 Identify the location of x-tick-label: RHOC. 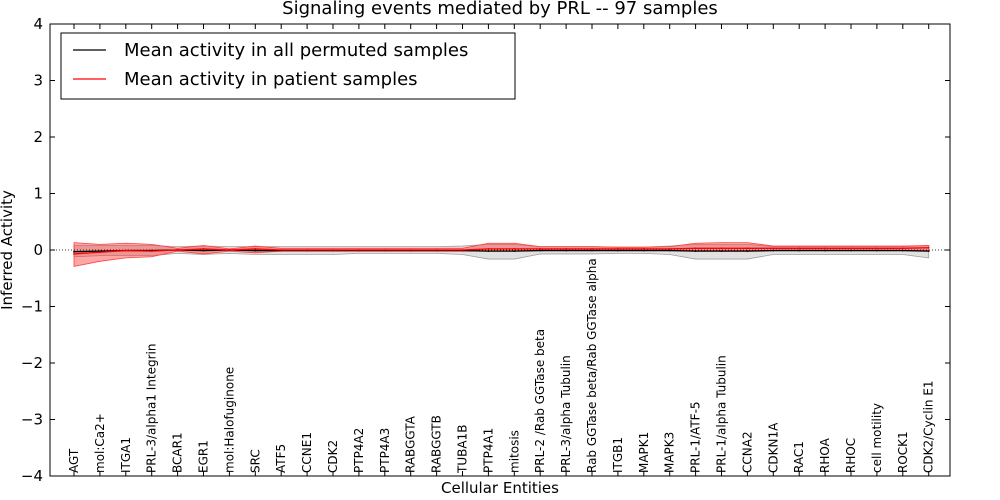
(851, 455).